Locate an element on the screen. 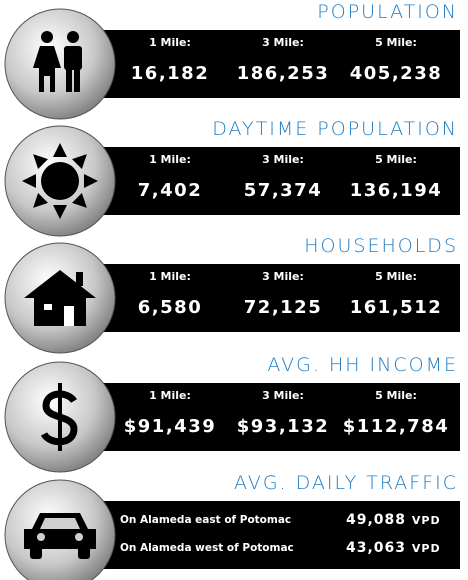 Image resolution: width=468 pixels, height=580 pixels. column-value: 16,182 is located at coordinates (170, 73).